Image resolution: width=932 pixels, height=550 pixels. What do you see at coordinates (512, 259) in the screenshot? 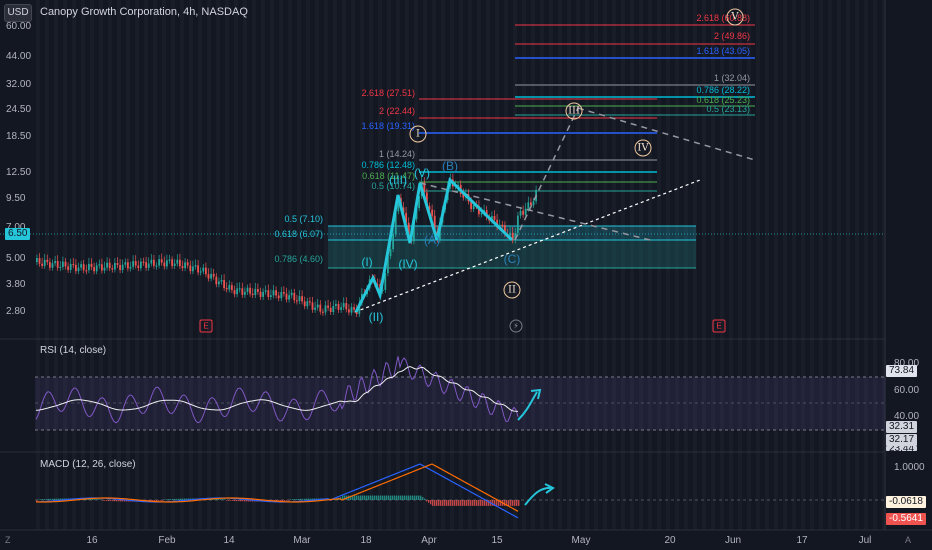
I see `wave-label: (C)` at bounding box center [512, 259].